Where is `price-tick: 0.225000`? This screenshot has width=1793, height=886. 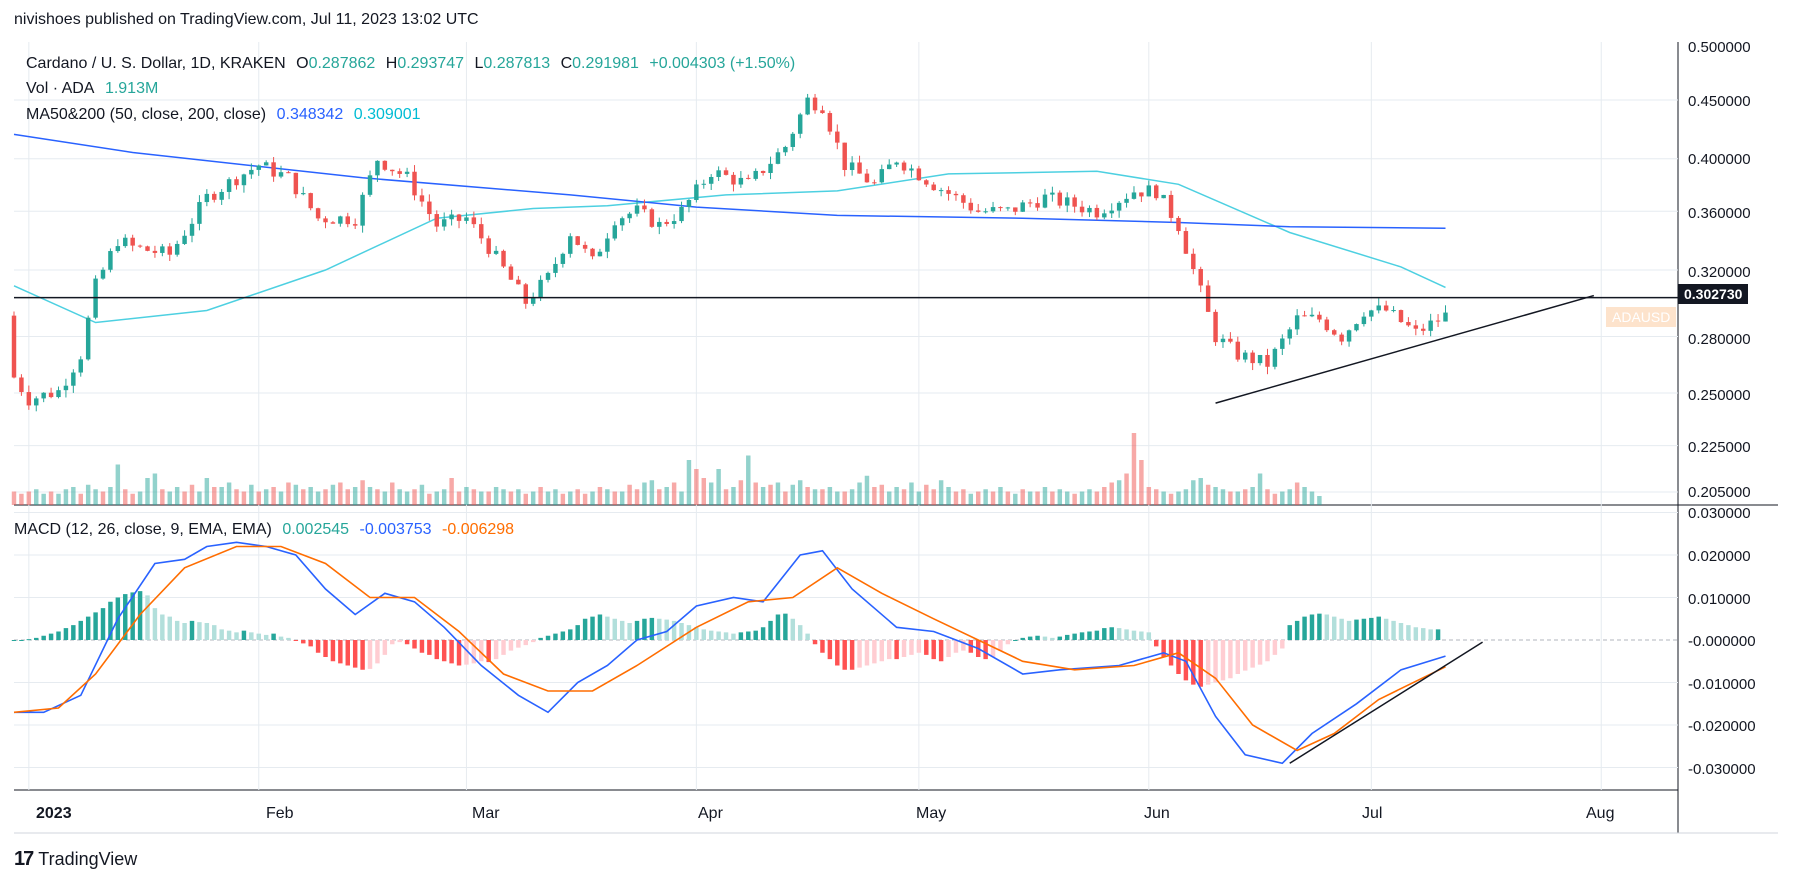
price-tick: 0.225000 is located at coordinates (1719, 447).